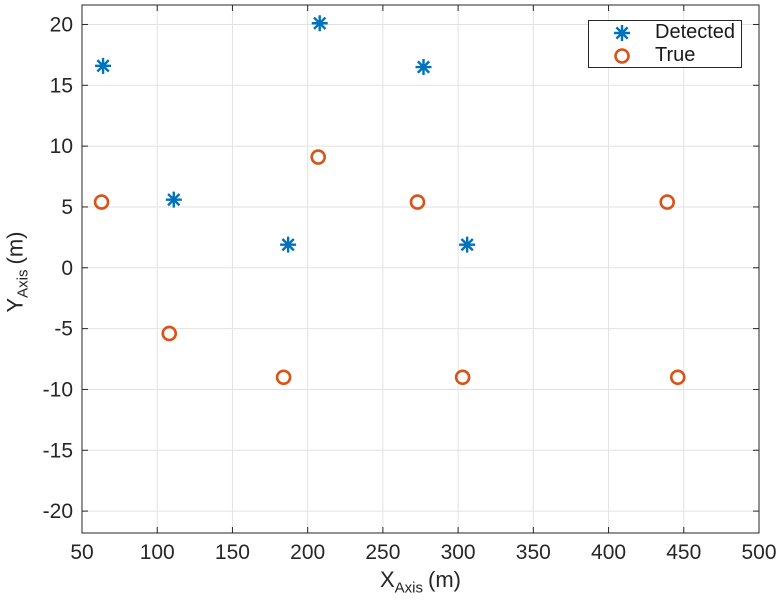 Image resolution: width=778 pixels, height=608 pixels. Describe the element at coordinates (758, 552) in the screenshot. I see `x-tick-label: 500` at that location.